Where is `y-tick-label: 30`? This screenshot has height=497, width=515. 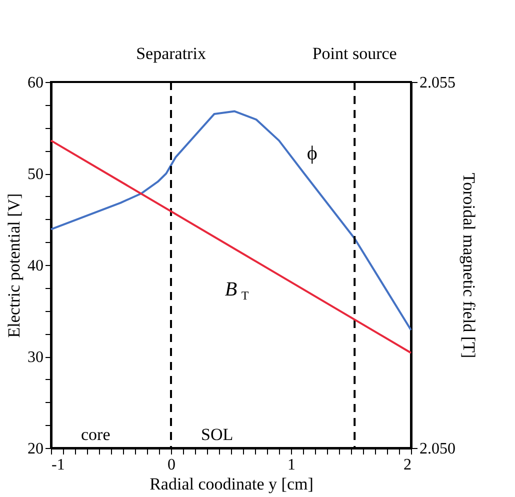
y-tick-label: 30 is located at coordinates (36, 357).